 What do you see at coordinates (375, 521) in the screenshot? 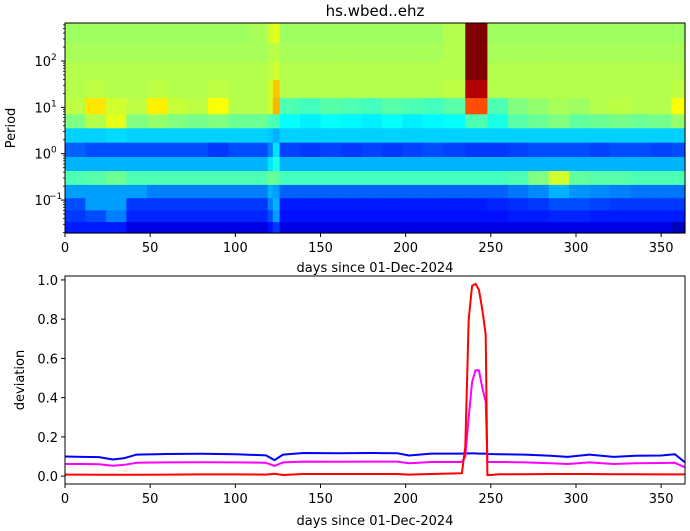
I see `deviation-xlabel: days since 01-Dec-2024` at bounding box center [375, 521].